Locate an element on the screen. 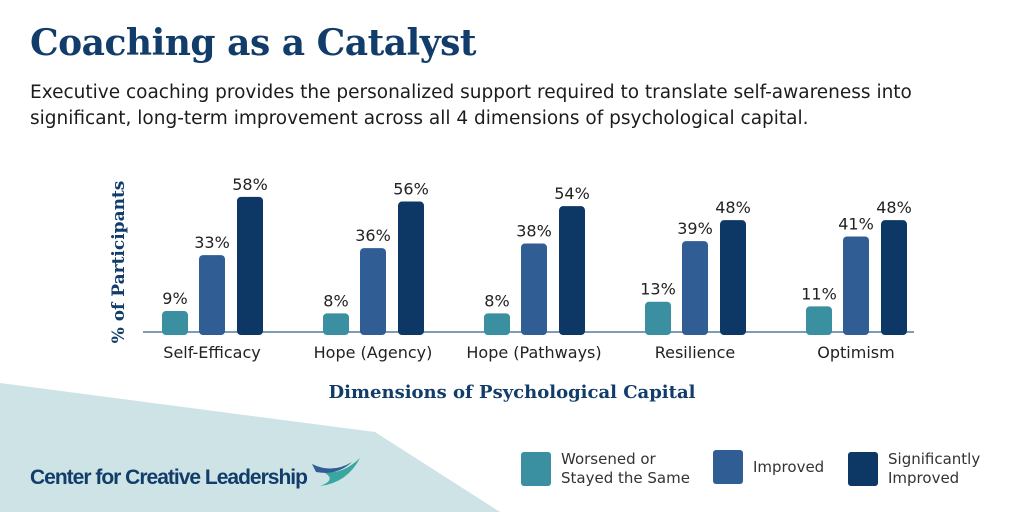 The width and height of the screenshot is (1024, 512). data-label: 41% is located at coordinates (856, 223).